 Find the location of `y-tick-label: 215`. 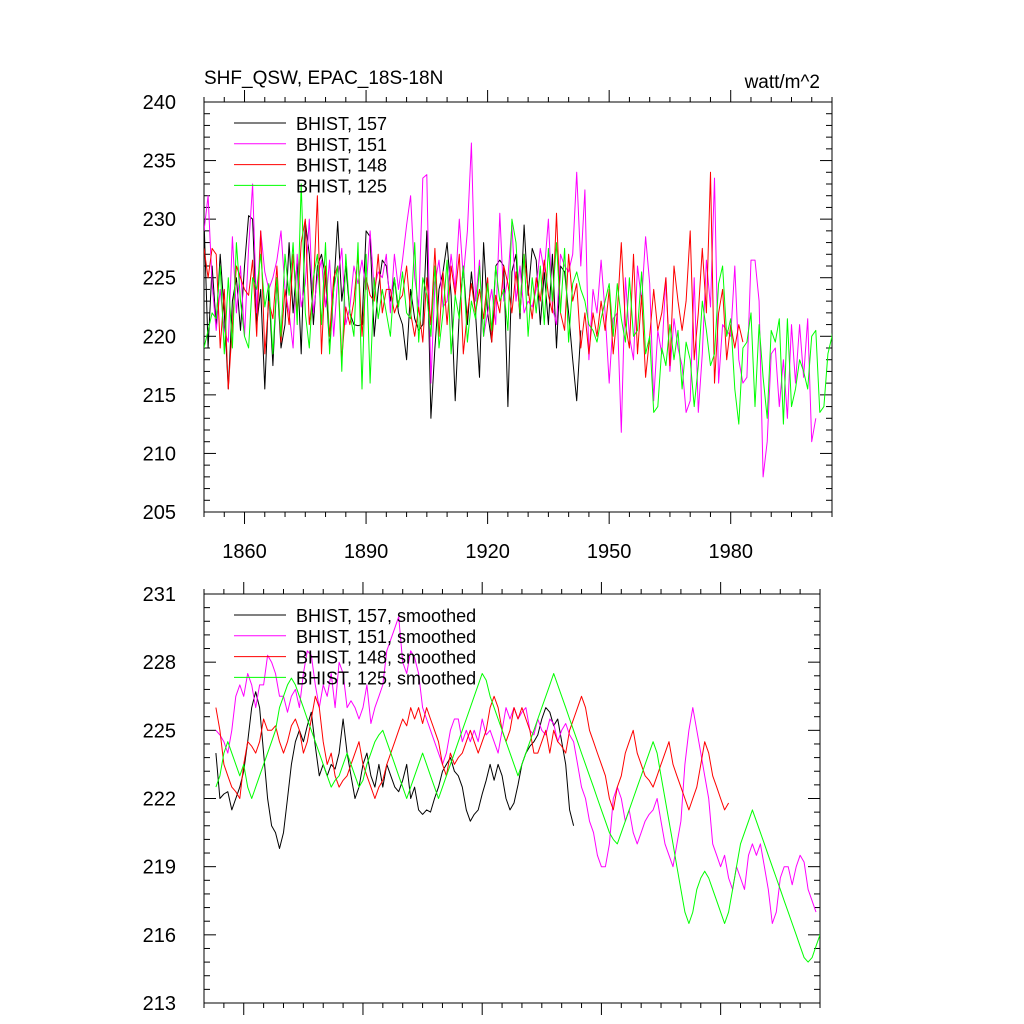

y-tick-label: 215 is located at coordinates (159, 396).